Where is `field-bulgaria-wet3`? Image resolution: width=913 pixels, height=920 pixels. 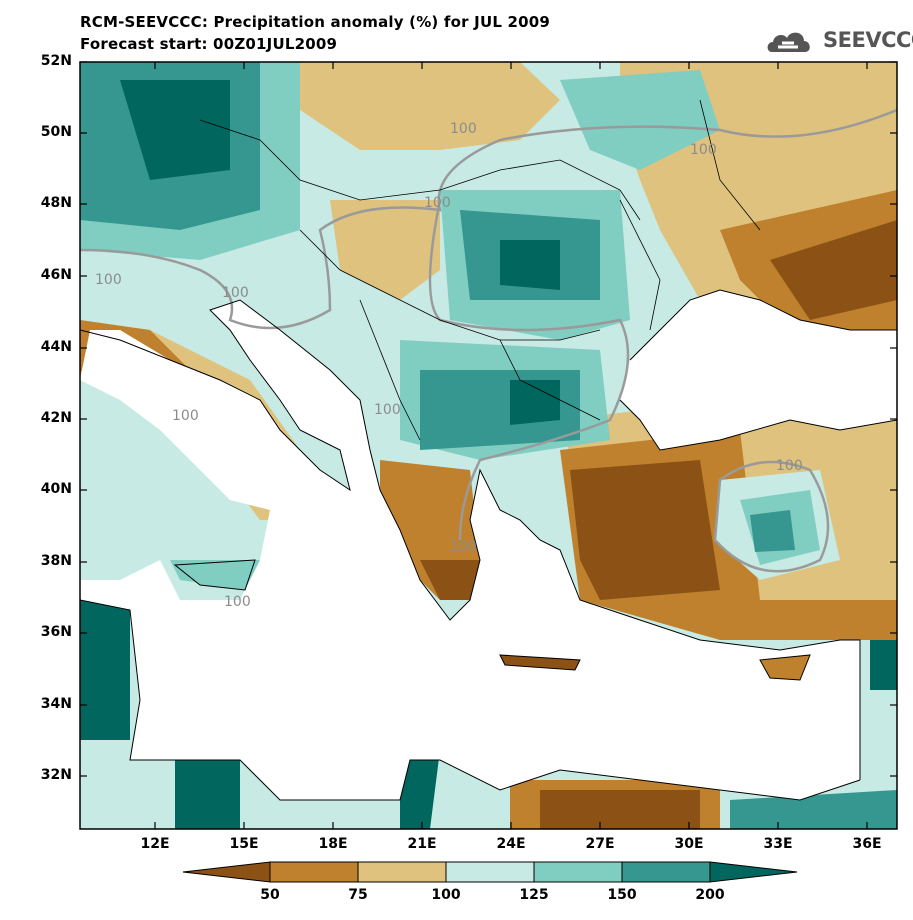
field-bulgaria-wet3 is located at coordinates (535, 402).